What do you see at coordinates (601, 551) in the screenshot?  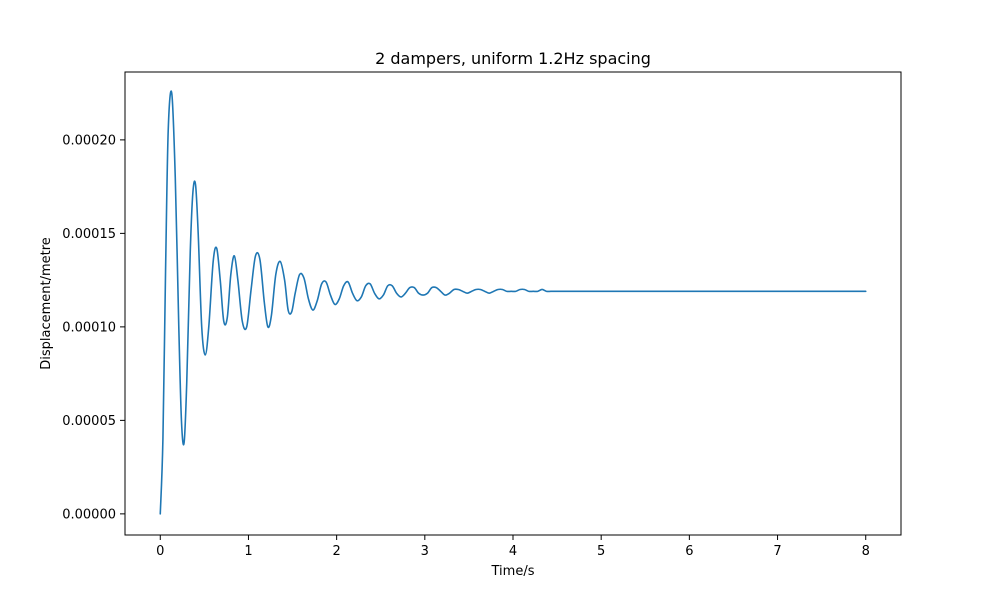 I see `x-tick-label: 5` at bounding box center [601, 551].